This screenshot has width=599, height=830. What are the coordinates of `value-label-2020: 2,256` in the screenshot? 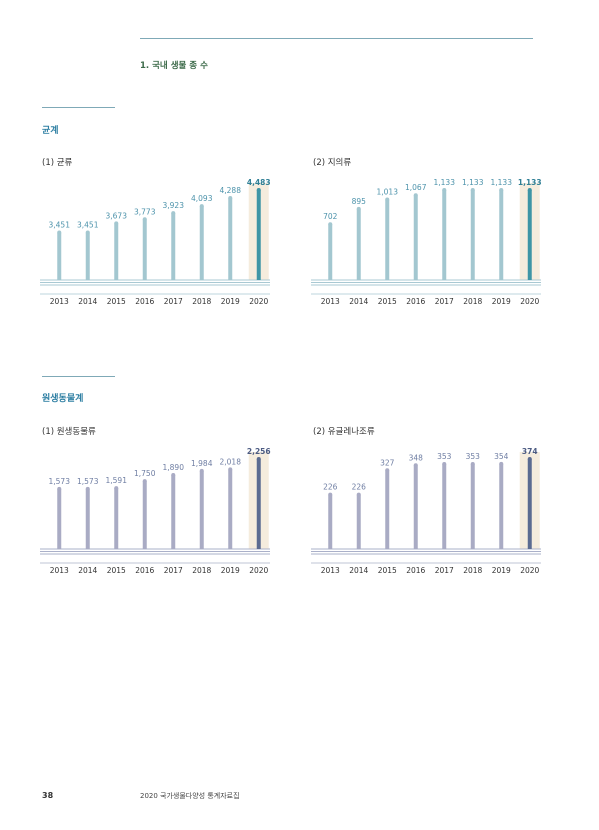 It's located at (259, 451).